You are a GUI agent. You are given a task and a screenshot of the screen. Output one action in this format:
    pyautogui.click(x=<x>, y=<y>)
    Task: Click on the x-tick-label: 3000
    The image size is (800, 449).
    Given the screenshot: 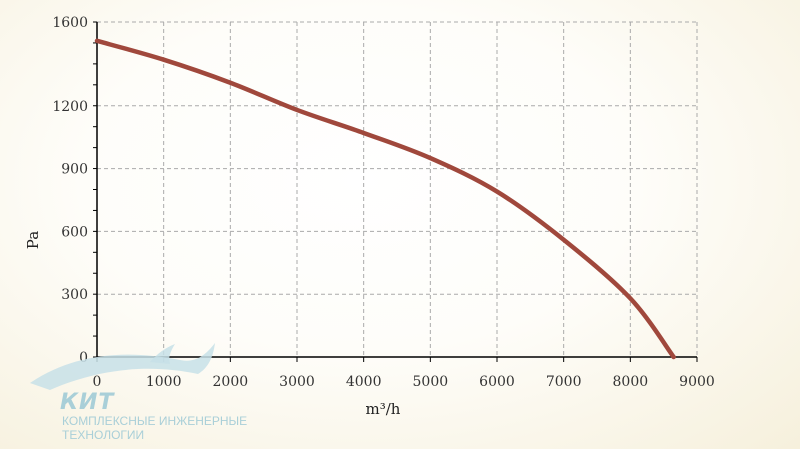 What is the action you would take?
    pyautogui.click(x=297, y=382)
    